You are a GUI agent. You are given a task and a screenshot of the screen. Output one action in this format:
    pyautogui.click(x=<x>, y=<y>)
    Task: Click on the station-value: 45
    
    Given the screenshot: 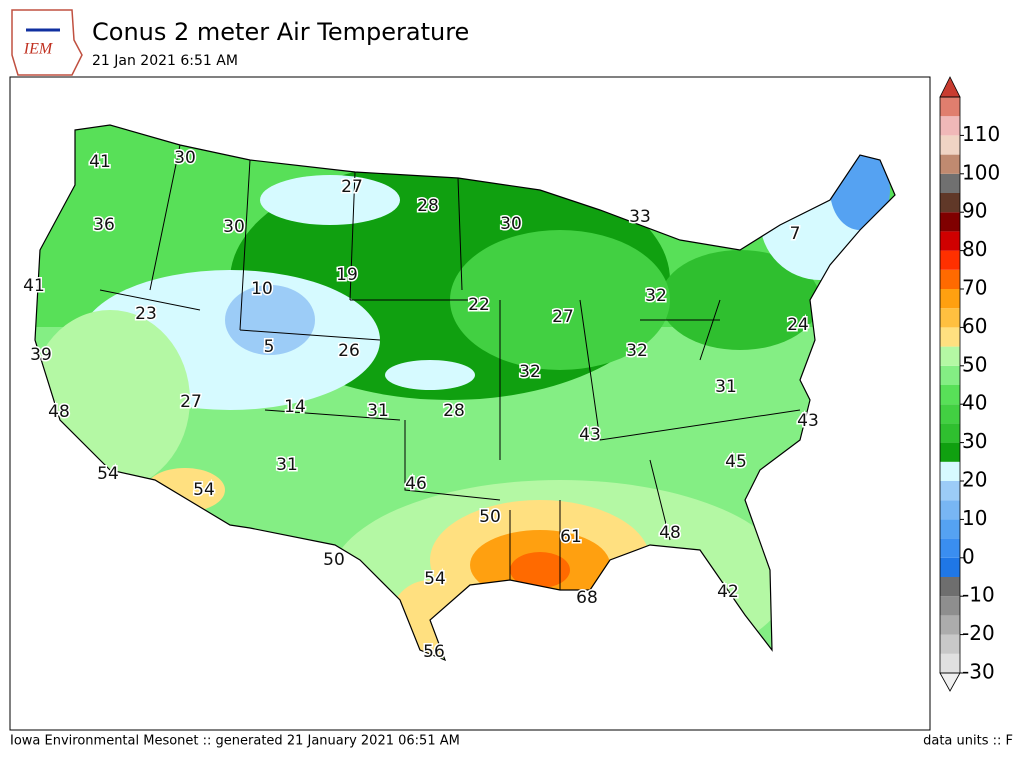 What is the action you would take?
    pyautogui.click(x=736, y=462)
    